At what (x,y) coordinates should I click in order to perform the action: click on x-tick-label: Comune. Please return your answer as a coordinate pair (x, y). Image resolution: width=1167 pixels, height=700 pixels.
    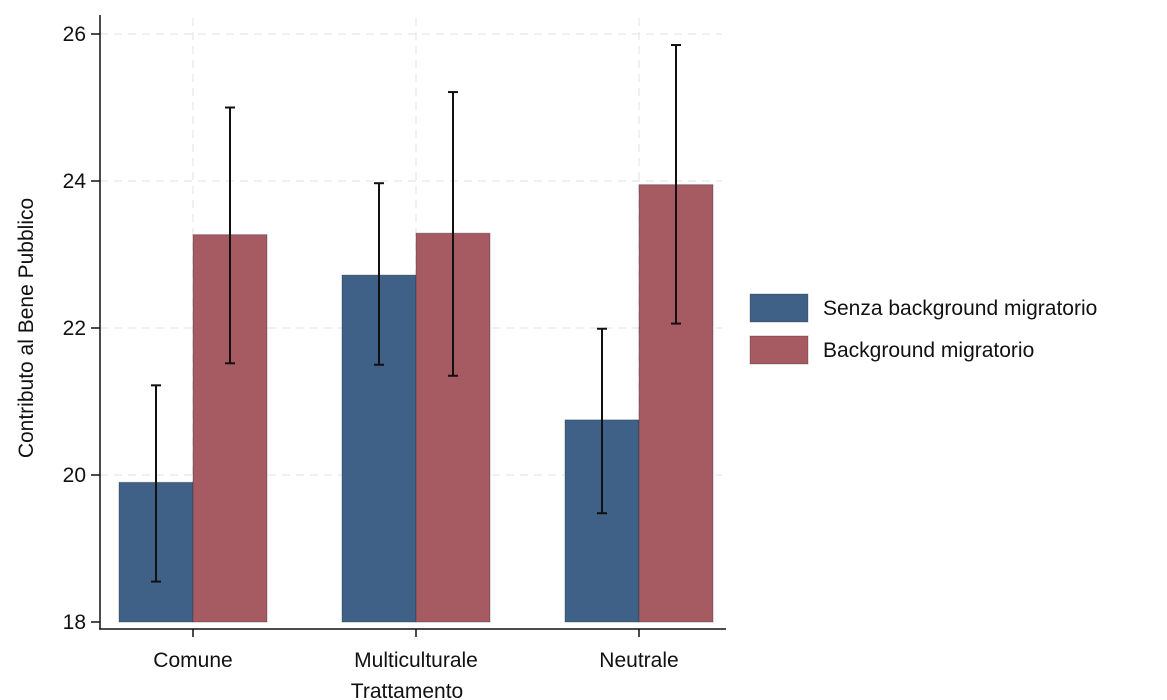
    Looking at the image, I should click on (192, 660).